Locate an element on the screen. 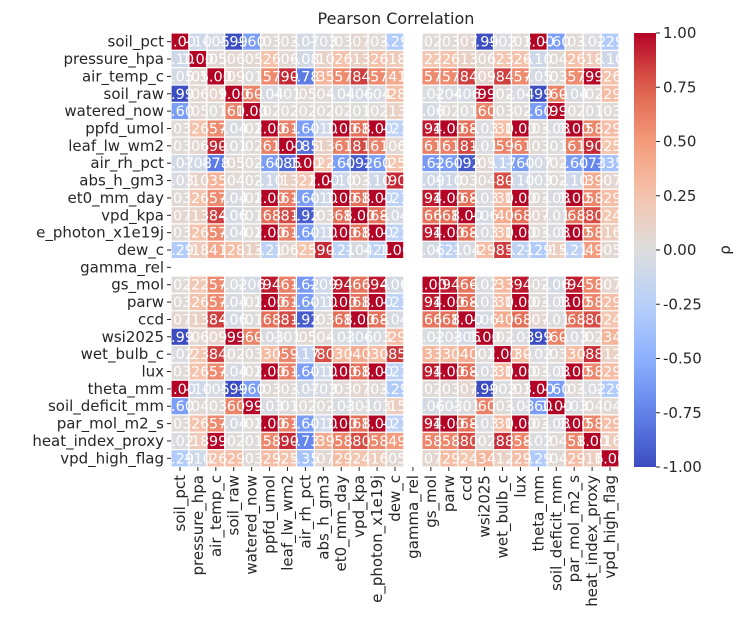 The height and width of the screenshot is (640, 754). y-tick-label: lux is located at coordinates (152, 372).